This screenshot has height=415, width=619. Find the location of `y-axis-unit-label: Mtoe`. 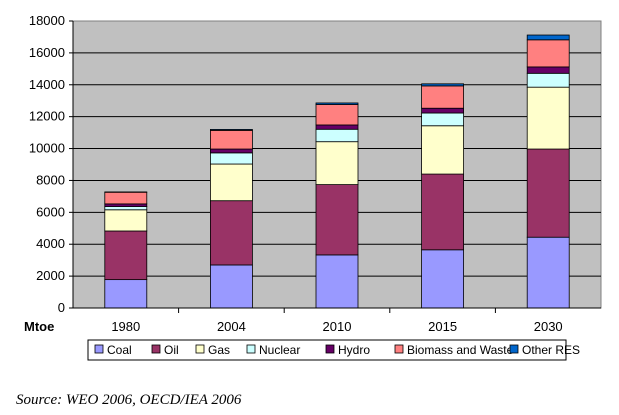

y-axis-unit-label: Mtoe is located at coordinates (39, 326).